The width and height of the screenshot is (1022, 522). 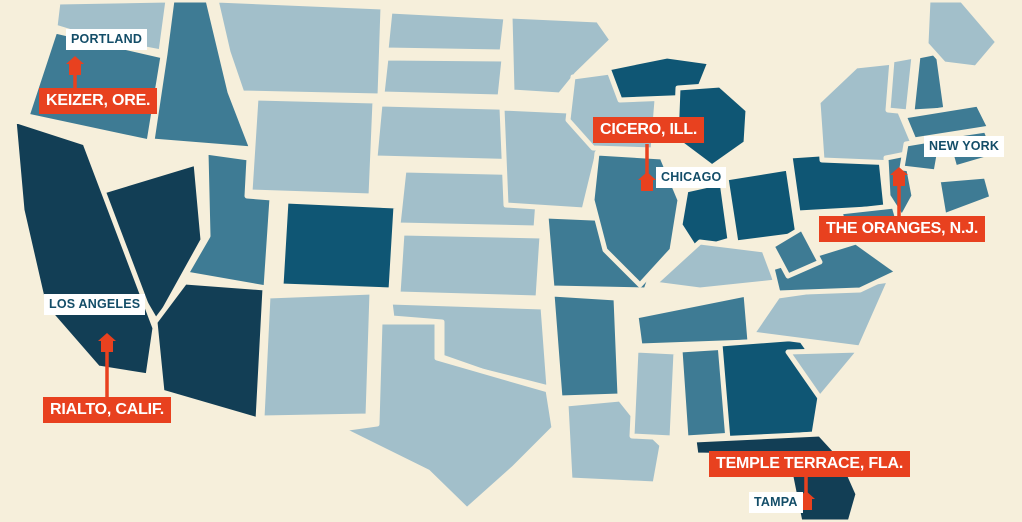 What do you see at coordinates (715, 266) in the screenshot?
I see `state-kentucky` at bounding box center [715, 266].